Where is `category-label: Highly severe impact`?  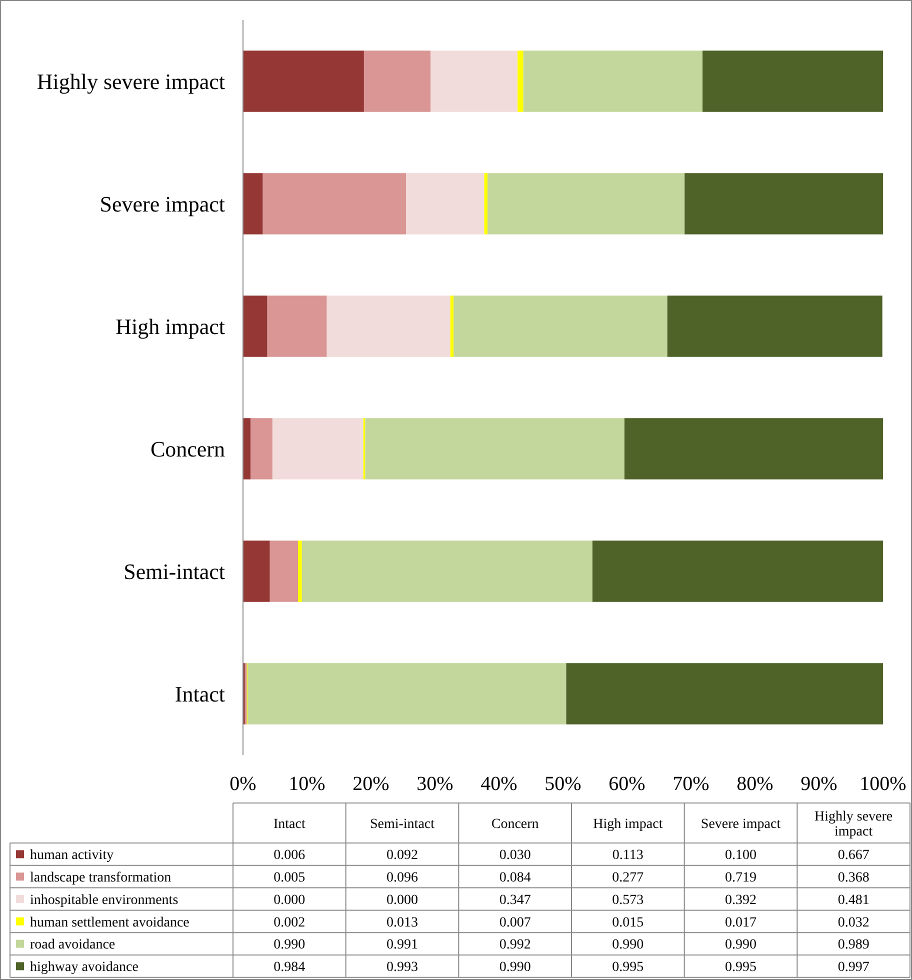
category-label: Highly severe impact is located at coordinates (853, 824).